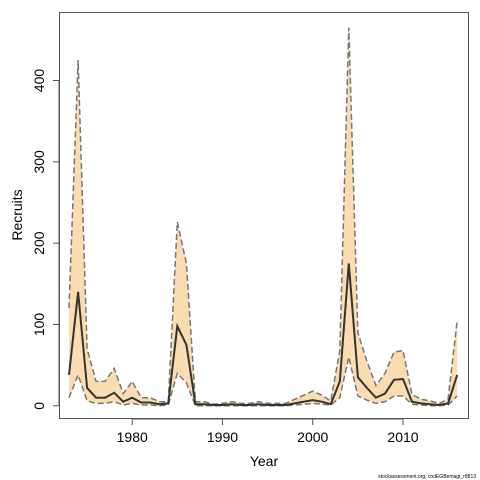  What do you see at coordinates (39, 406) in the screenshot?
I see `y-tick-label: 0` at bounding box center [39, 406].